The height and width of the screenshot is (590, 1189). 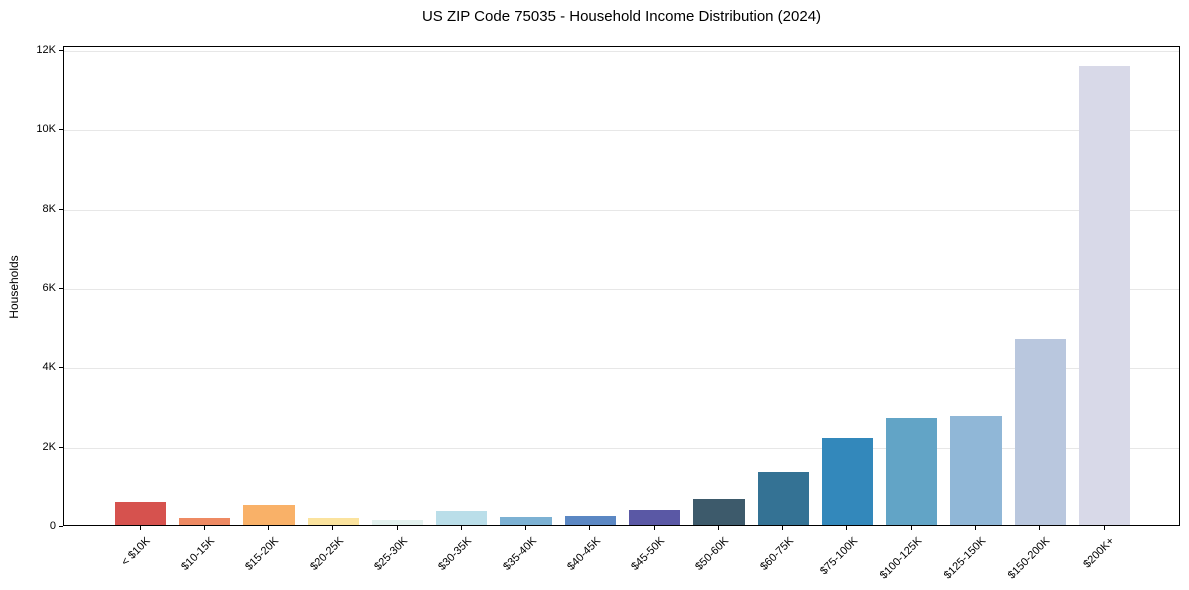 I want to click on bar-$35-40K, so click(x=526, y=521).